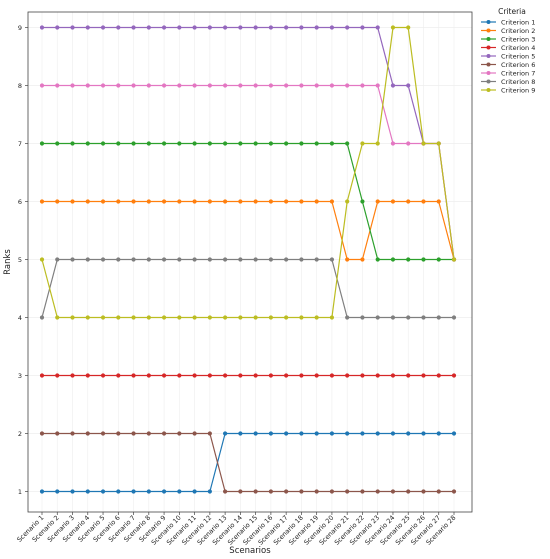 Image resolution: width=550 pixels, height=559 pixels. I want to click on legend-label: Criterion 4, so click(518, 48).